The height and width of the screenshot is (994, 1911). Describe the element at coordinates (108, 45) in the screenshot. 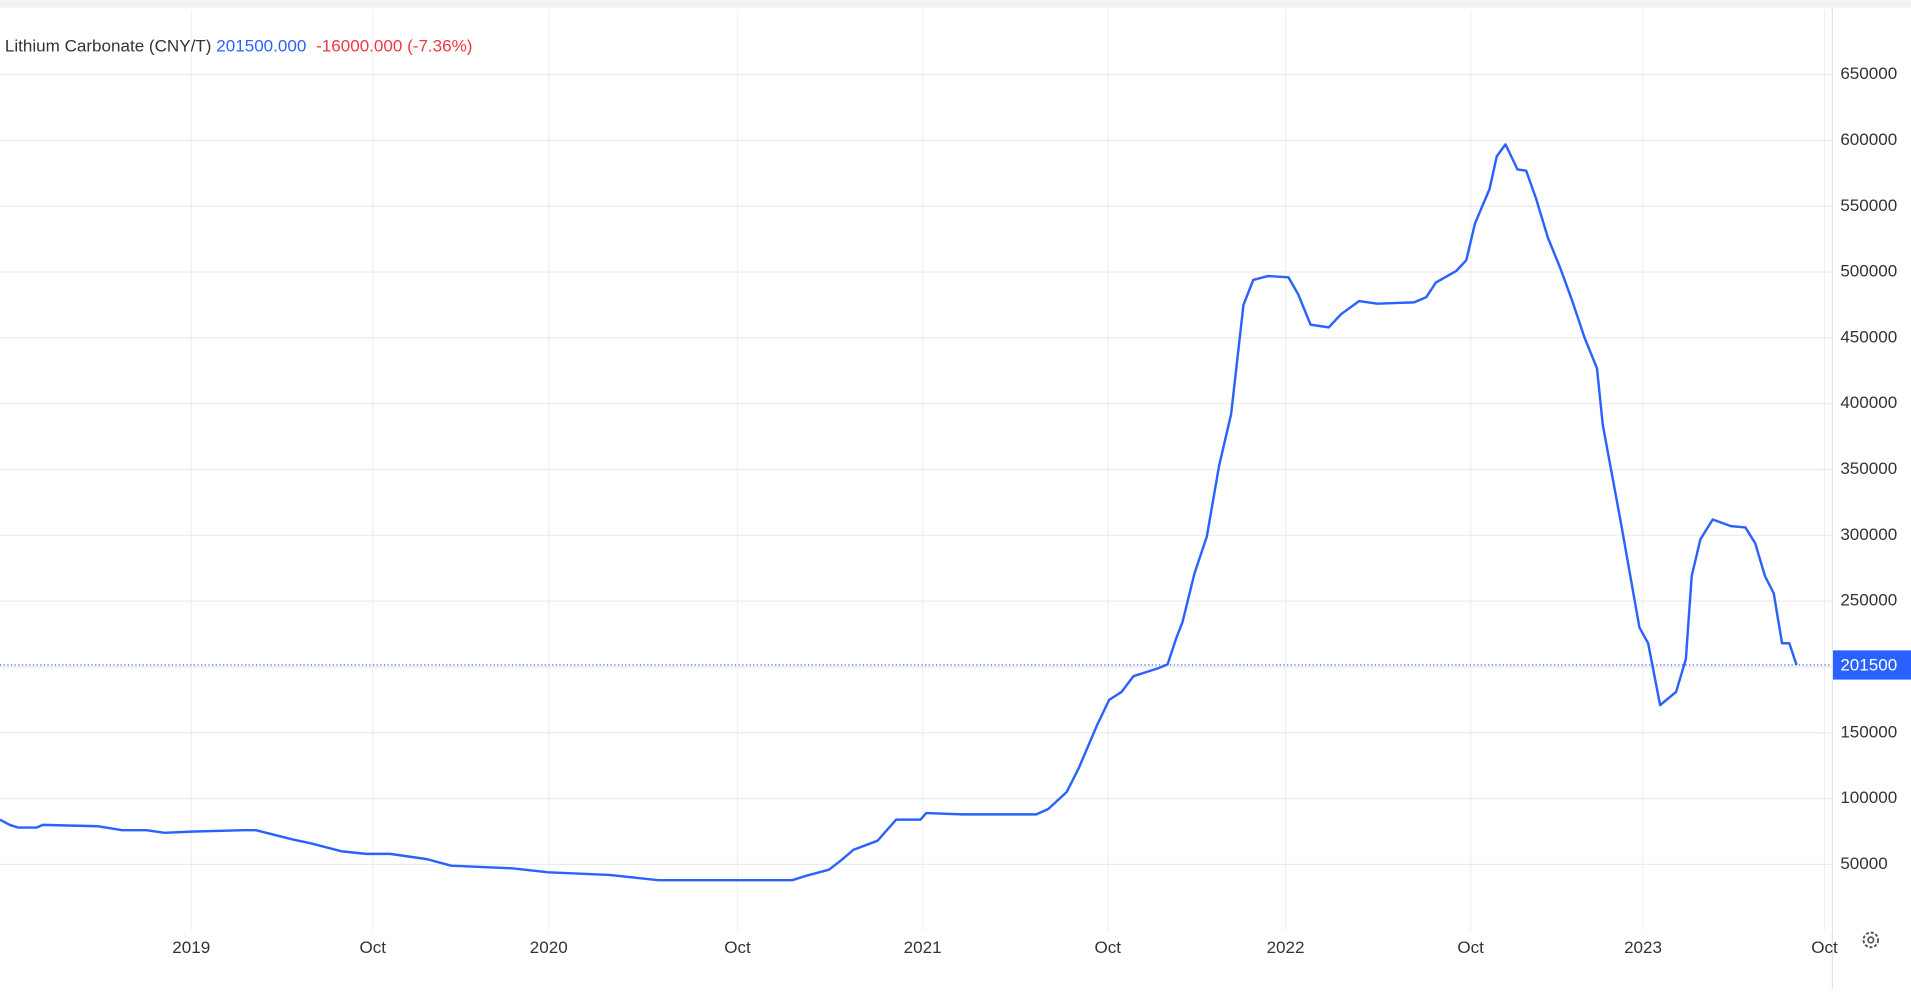

I see `chart-title: Lithium Carbonate (CNY/T)` at that location.